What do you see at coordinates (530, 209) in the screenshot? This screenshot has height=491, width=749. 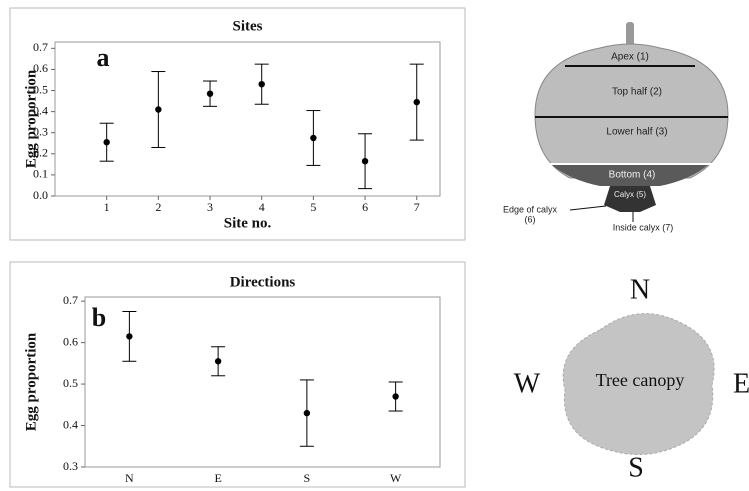 I see `label: Edge of calyx` at bounding box center [530, 209].